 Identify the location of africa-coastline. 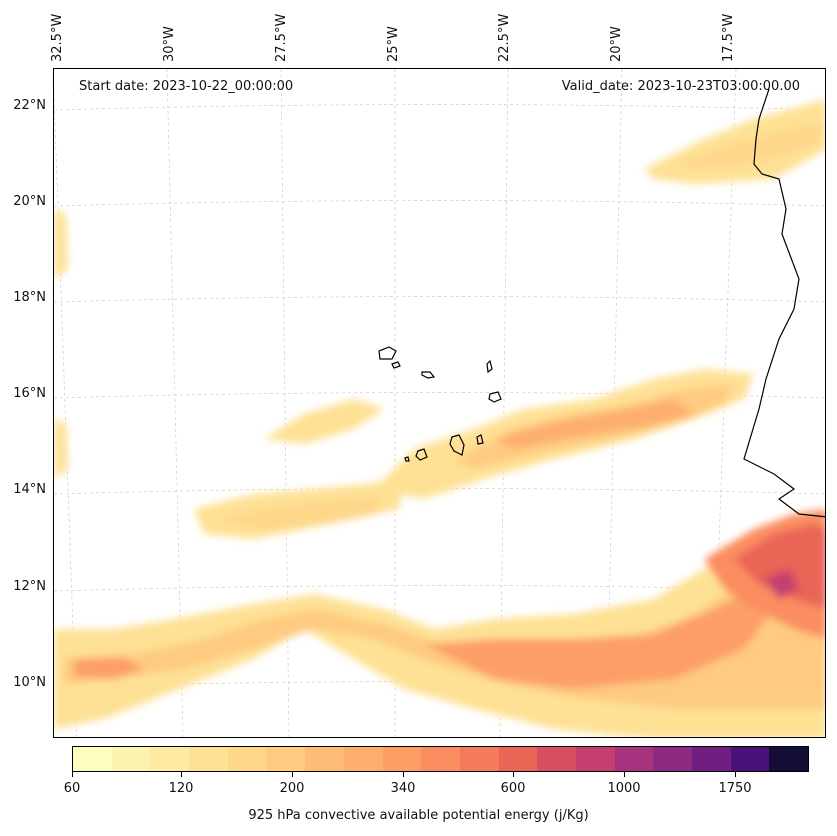
(784, 303).